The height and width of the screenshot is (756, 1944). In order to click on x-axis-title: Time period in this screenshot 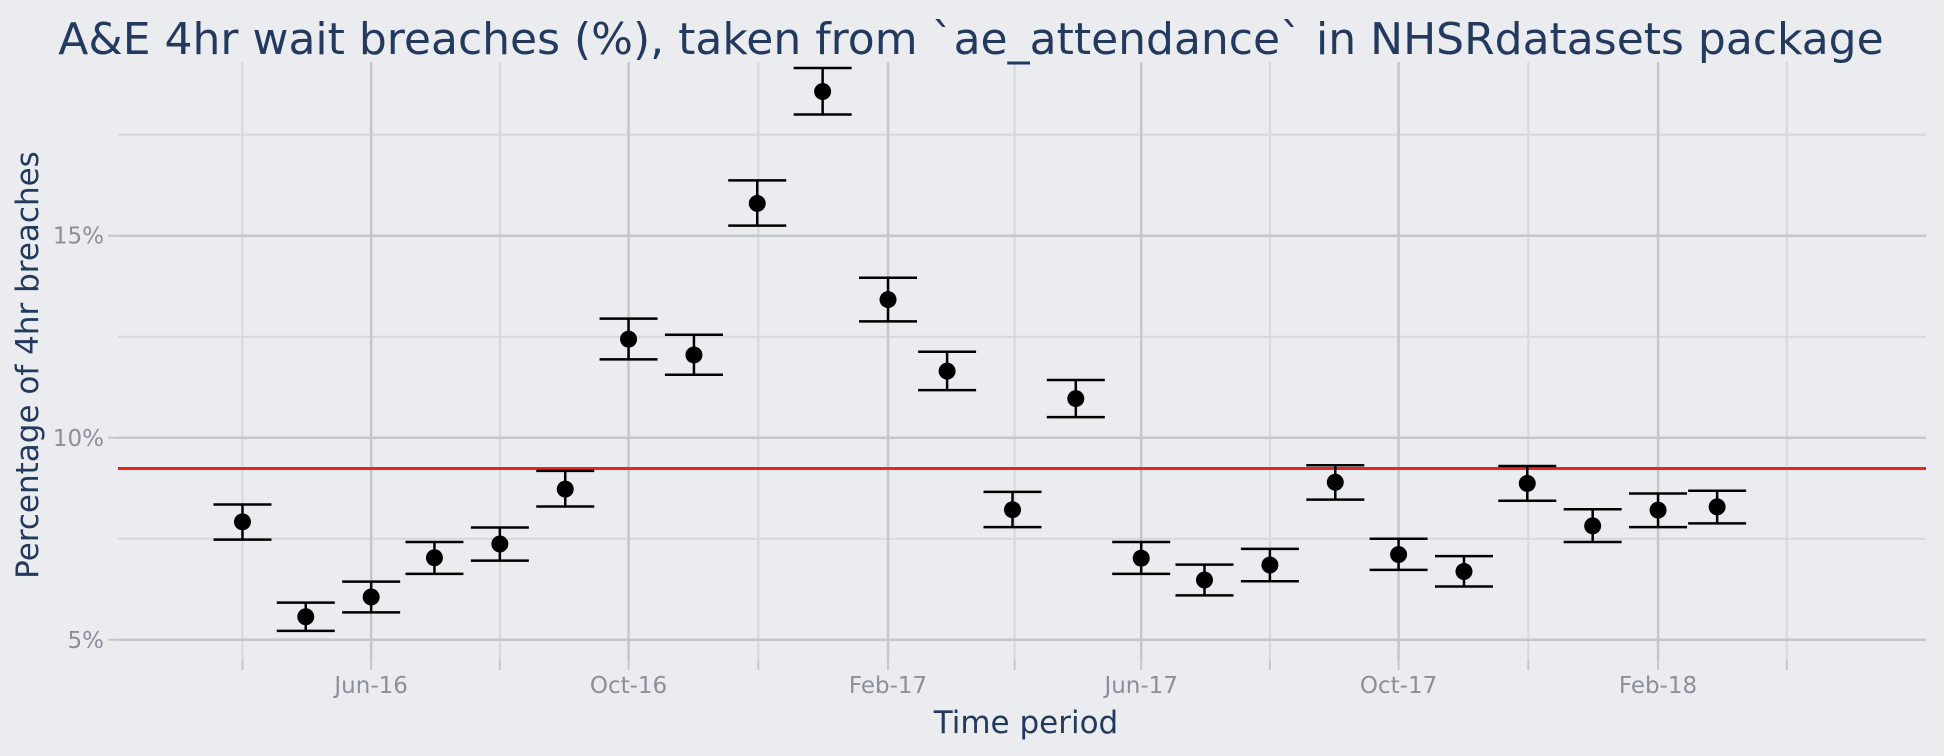, I will do `click(1025, 723)`.